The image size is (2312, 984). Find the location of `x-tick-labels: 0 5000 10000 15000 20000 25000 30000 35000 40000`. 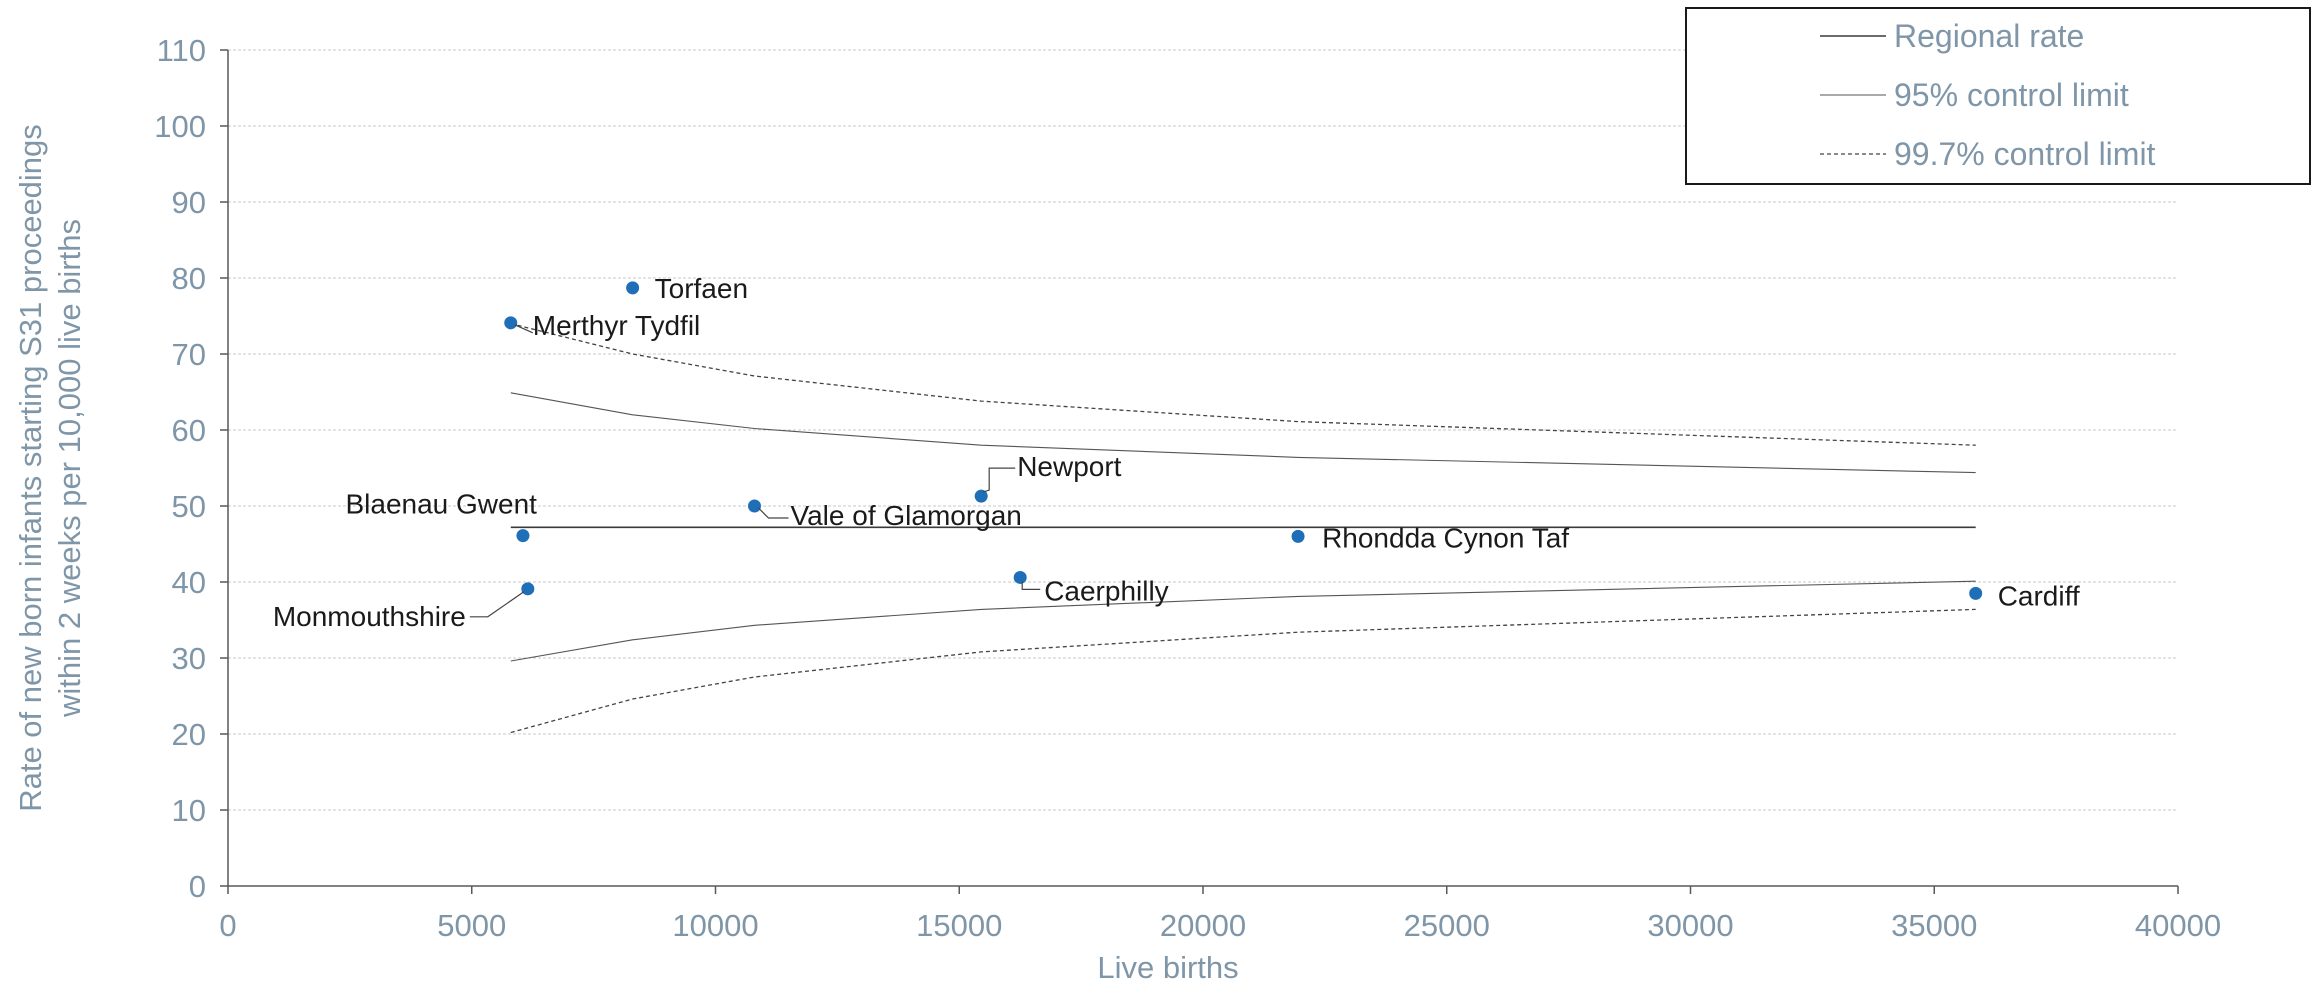

x-tick-labels: 0 5000 10000 15000 20000 25000 30000 35000 40000 is located at coordinates (1220, 914).